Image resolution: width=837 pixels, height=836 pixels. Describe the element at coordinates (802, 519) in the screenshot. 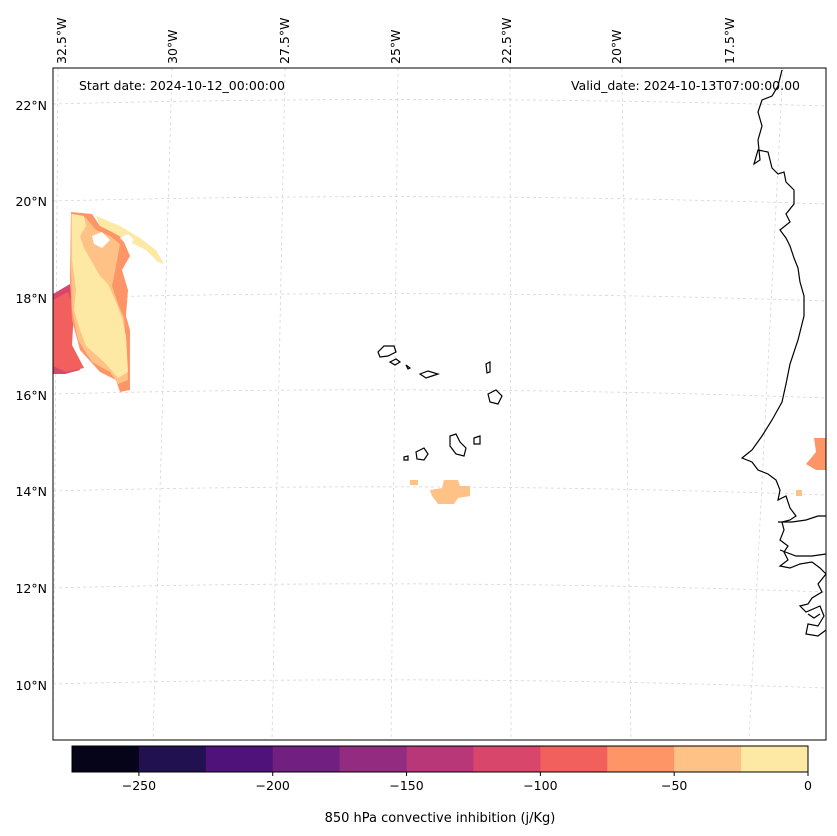

I see `gambia-river` at that location.